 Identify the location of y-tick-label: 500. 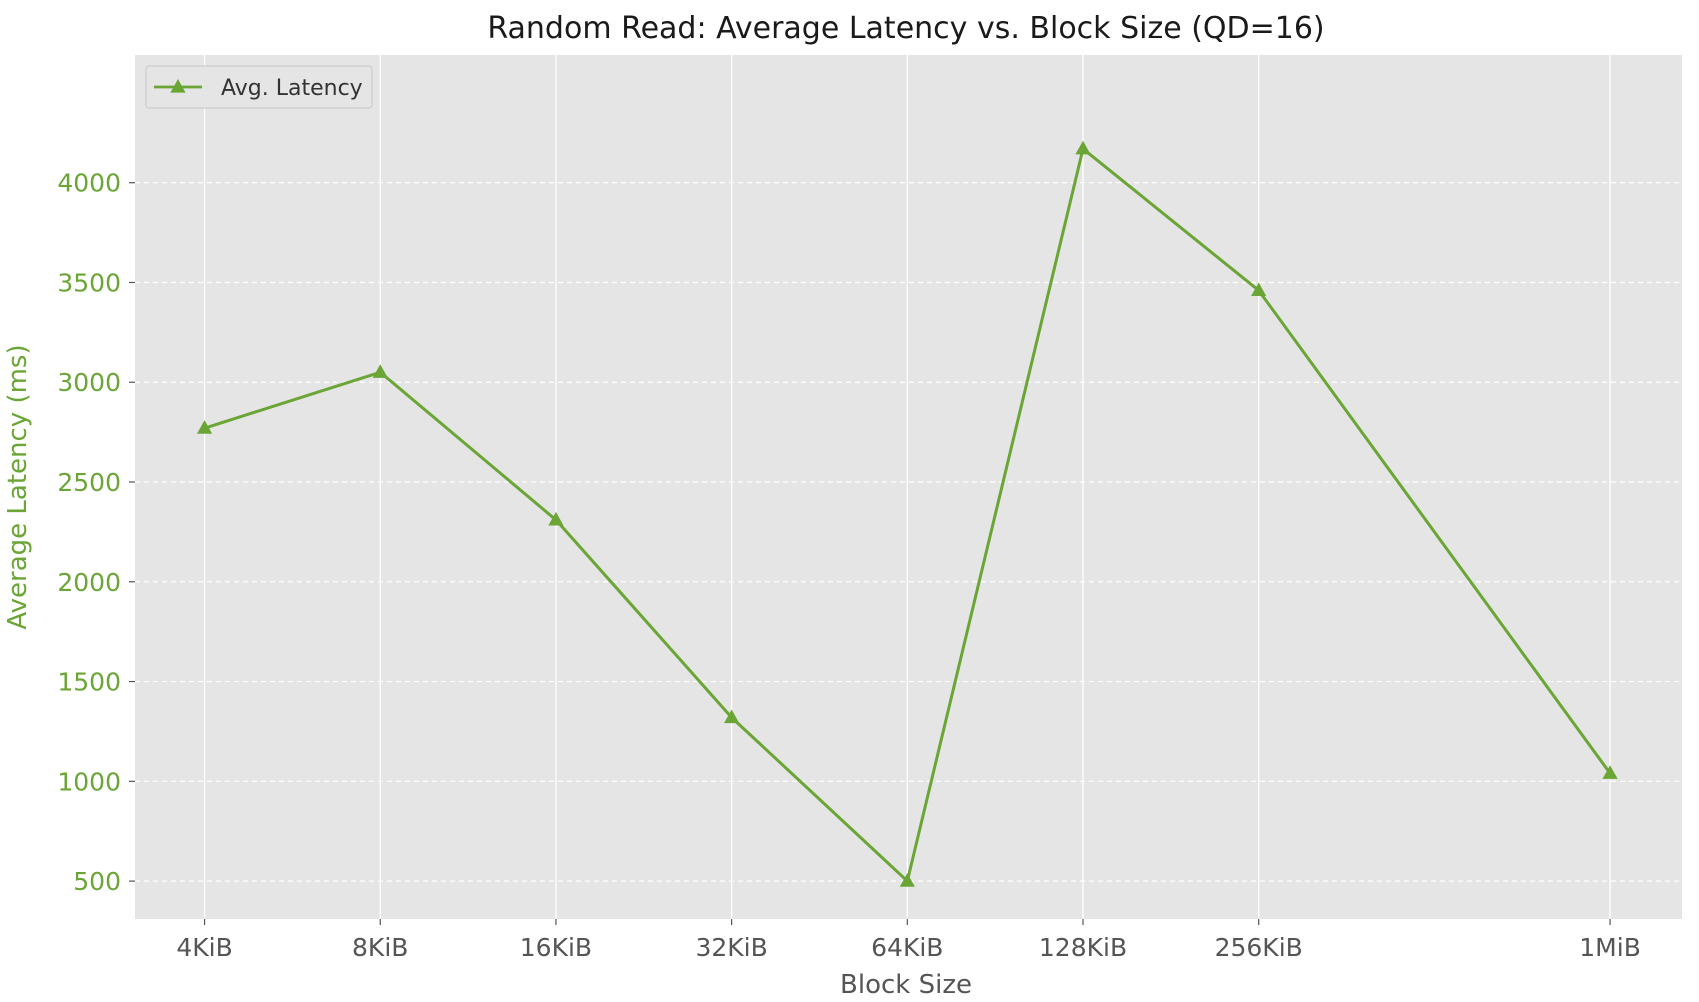
(97, 881).